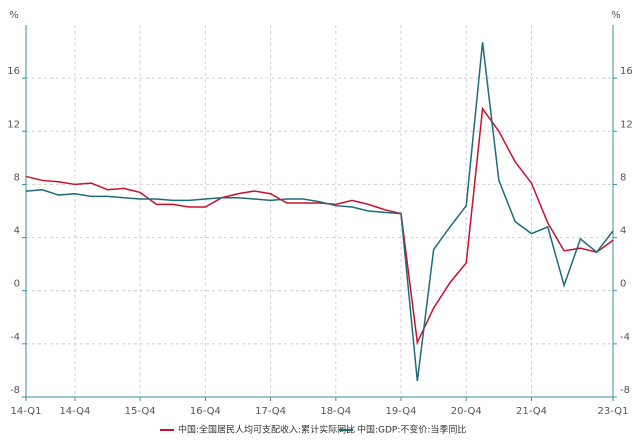 The height and width of the screenshot is (440, 640). What do you see at coordinates (623, 284) in the screenshot?
I see `y2-tick-label: 0` at bounding box center [623, 284].